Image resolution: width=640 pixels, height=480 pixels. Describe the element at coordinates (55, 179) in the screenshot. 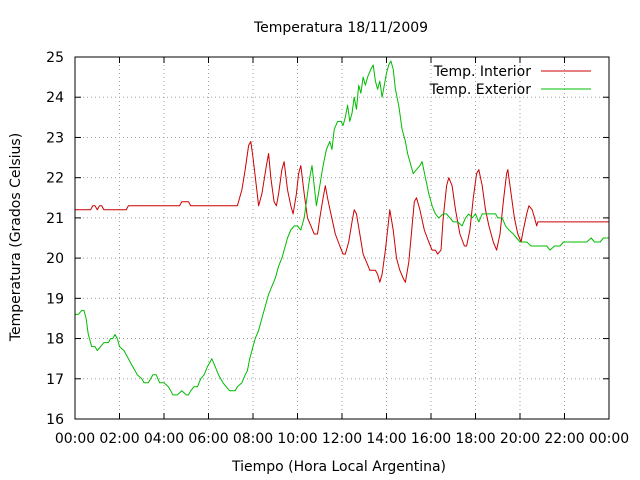

I see `y-tick-label: 22` at that location.